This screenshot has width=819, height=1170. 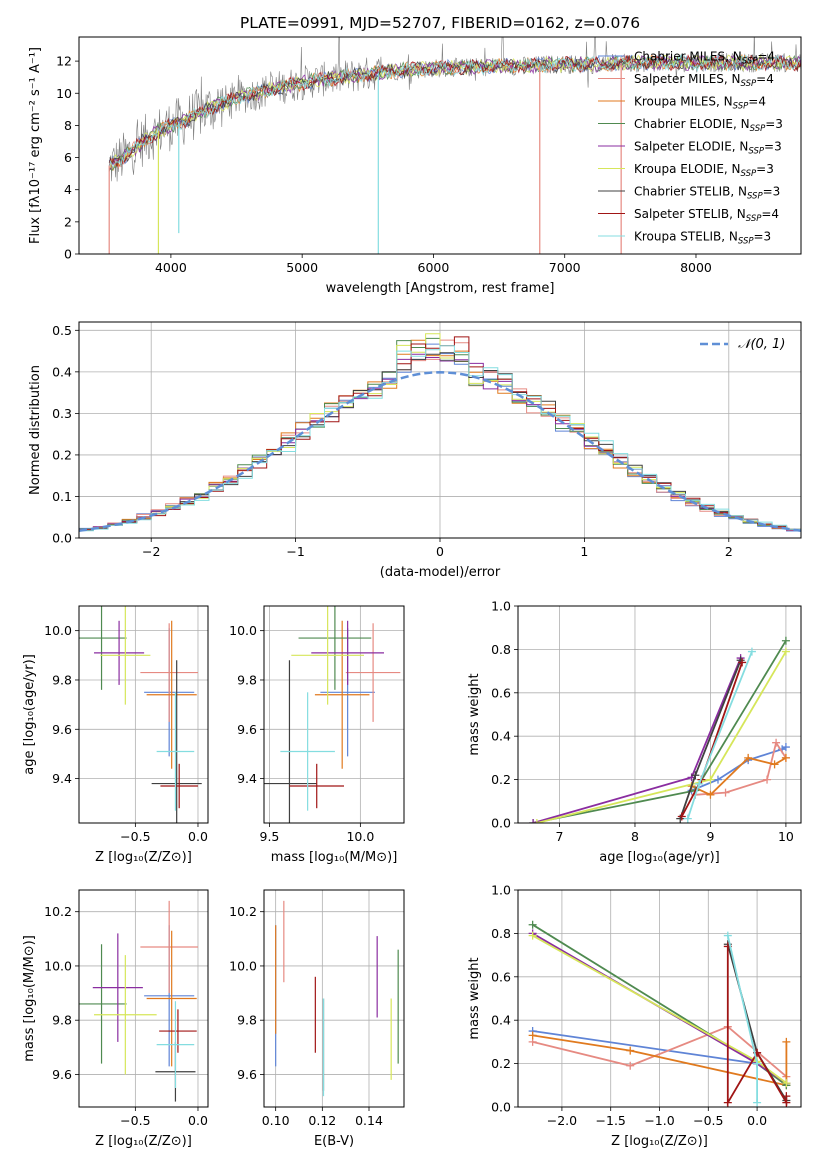 I want to click on x-tick-label: −1.0, so click(x=659, y=1120).